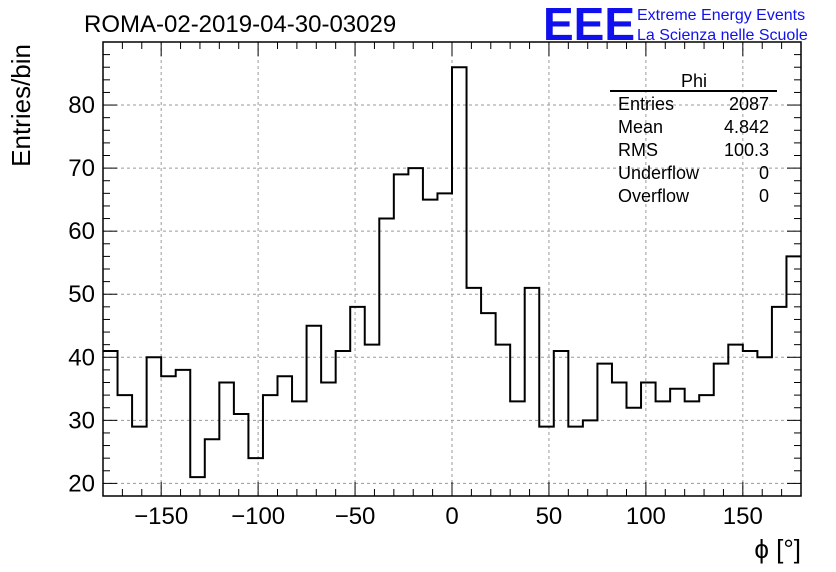 The height and width of the screenshot is (572, 836). What do you see at coordinates (451, 516) in the screenshot?
I see `x-tick-label: 0` at bounding box center [451, 516].